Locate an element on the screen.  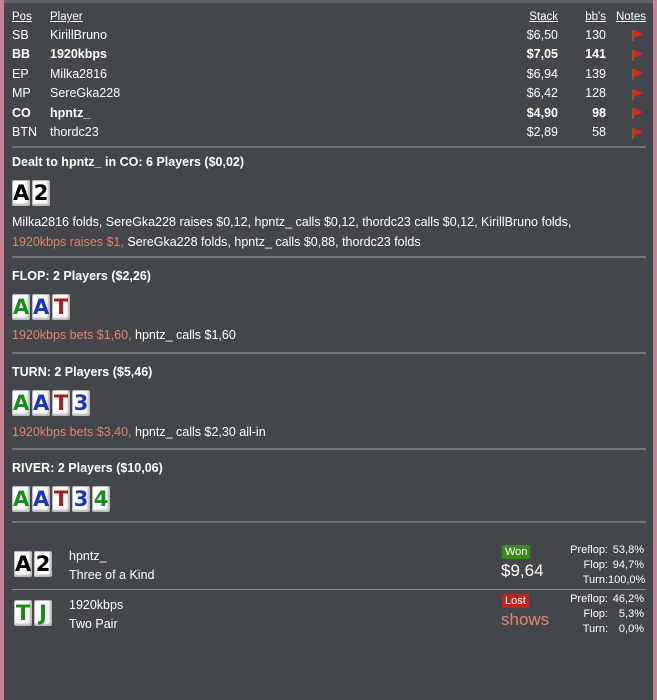
result-player-name: 1920kbps is located at coordinates (96, 605).